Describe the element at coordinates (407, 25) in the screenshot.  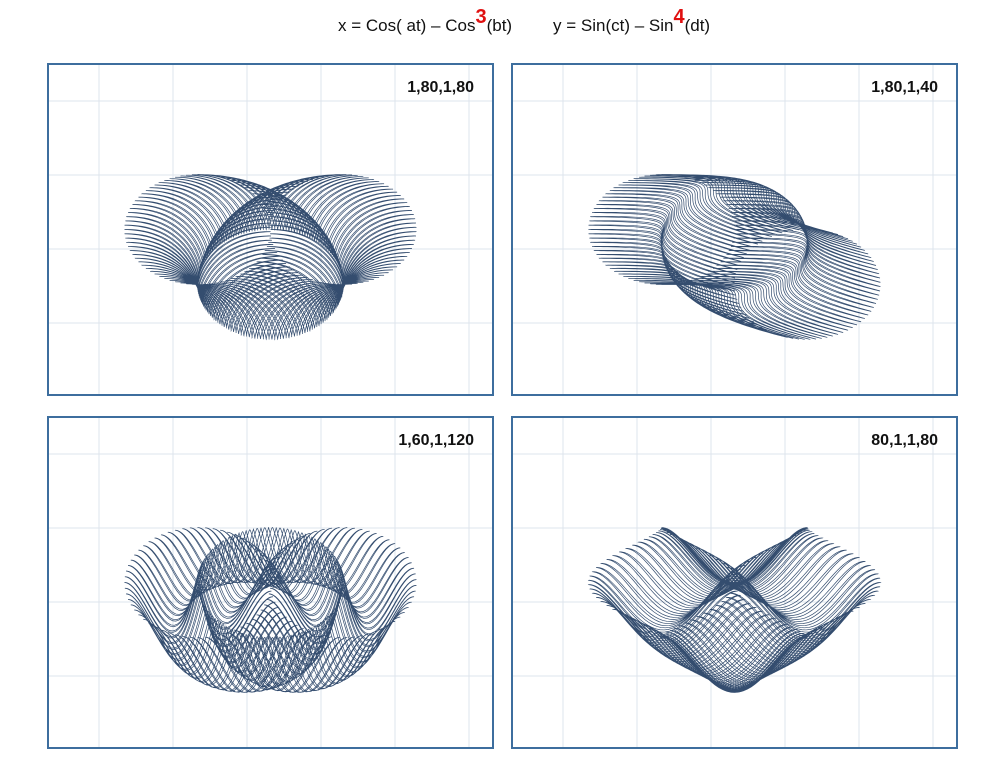
I see `x-equation-text: x = Cos( at) – Cos` at that location.